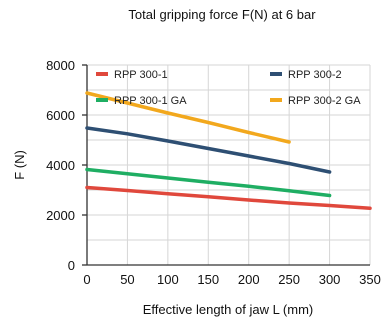 The width and height of the screenshot is (390, 320). Describe the element at coordinates (60, 215) in the screenshot. I see `y-tick-label: 2000` at that location.